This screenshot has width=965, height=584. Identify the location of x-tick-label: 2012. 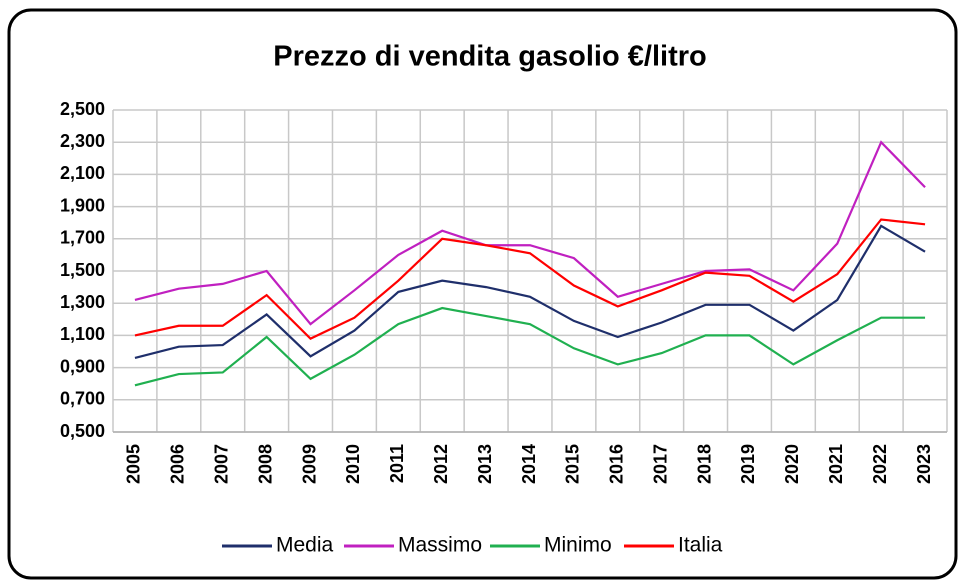
(441, 464).